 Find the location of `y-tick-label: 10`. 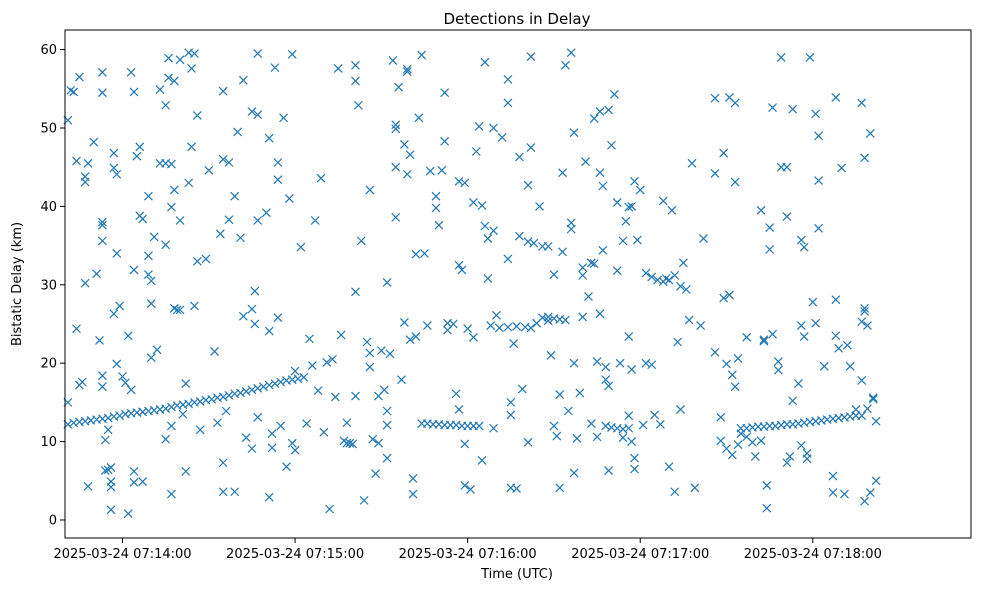

y-tick-label: 10 is located at coordinates (48, 442).